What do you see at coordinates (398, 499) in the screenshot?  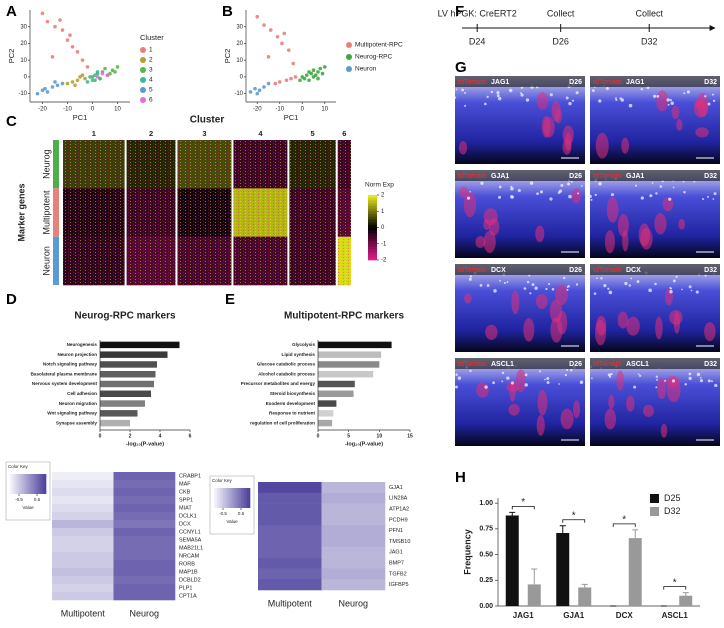 I see `row-label: LIN28A` at bounding box center [398, 499].